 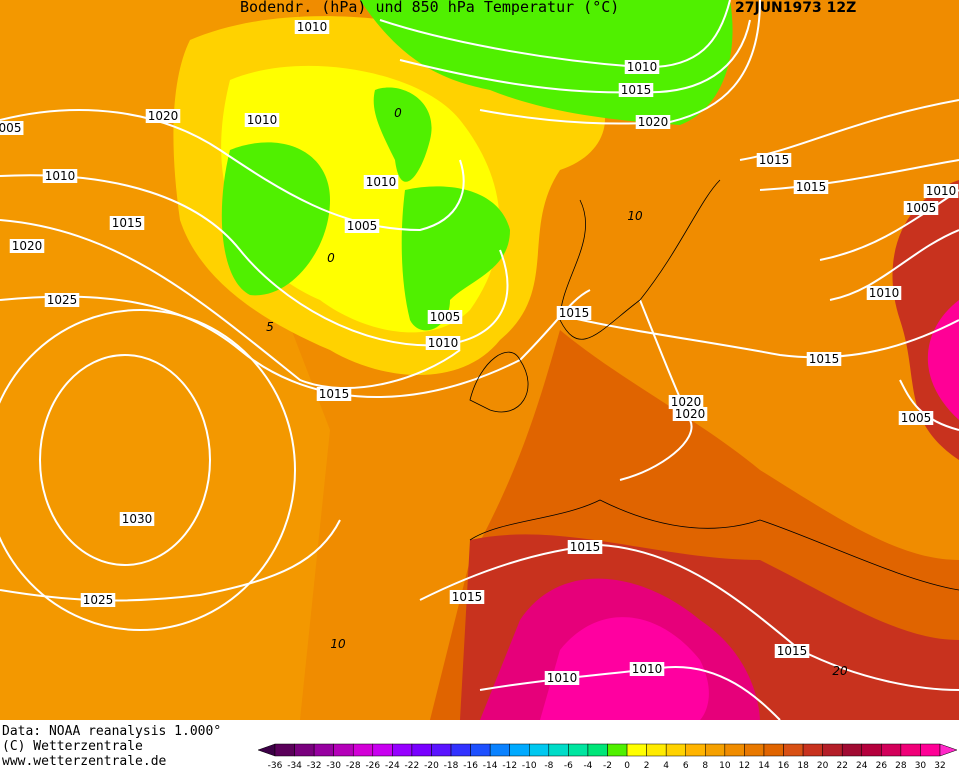 I want to click on colorbar-label: -22, so click(x=412, y=765).